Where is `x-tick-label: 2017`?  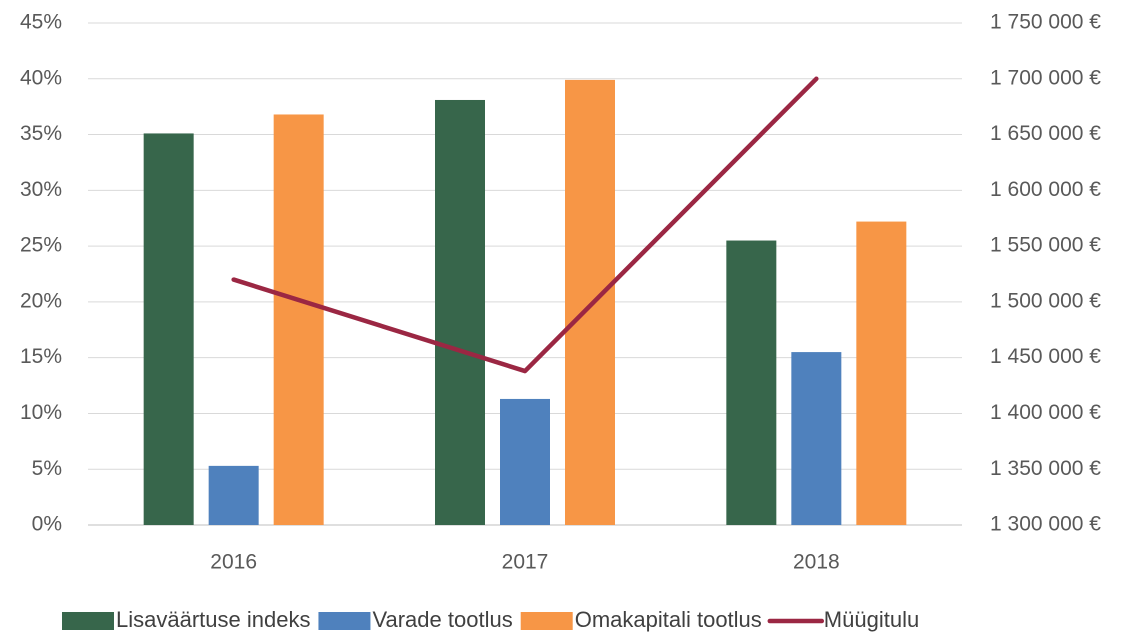 x-tick-label: 2017 is located at coordinates (525, 562).